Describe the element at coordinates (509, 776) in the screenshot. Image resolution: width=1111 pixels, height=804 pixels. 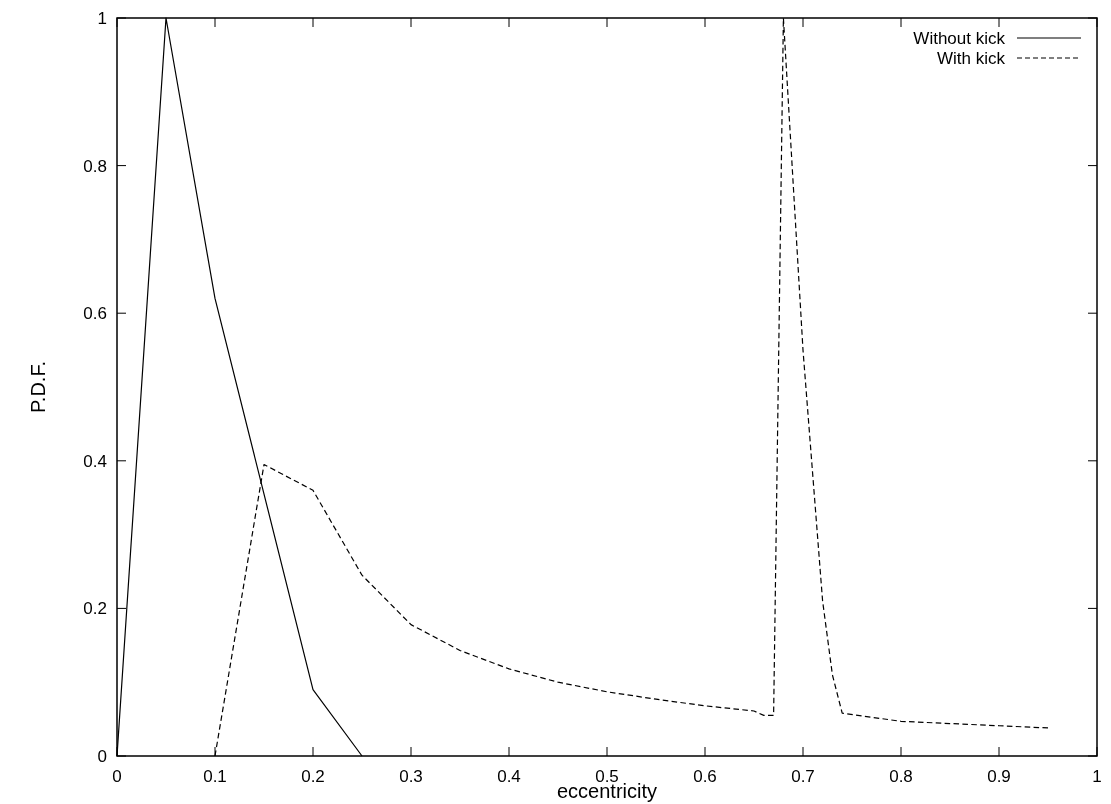
I see `x-tick-label: 0.4` at that location.